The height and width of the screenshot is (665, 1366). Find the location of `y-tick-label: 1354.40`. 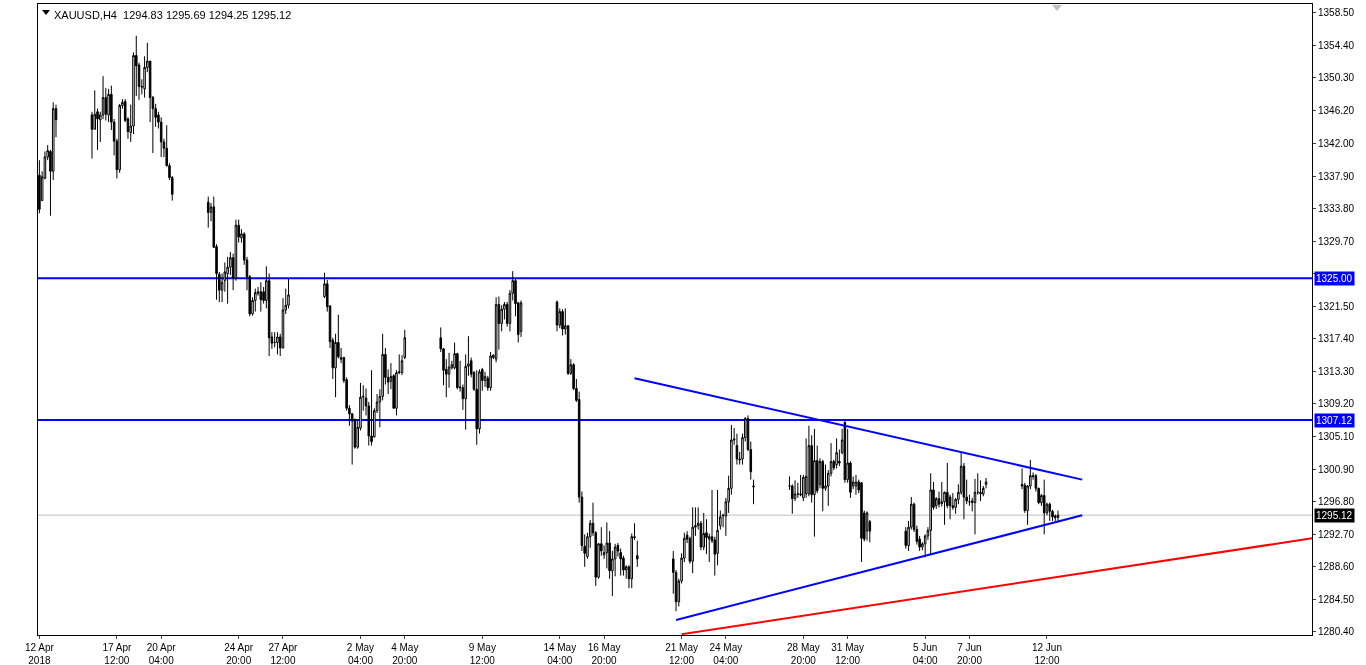

y-tick-label: 1354.40 is located at coordinates (1336, 45).